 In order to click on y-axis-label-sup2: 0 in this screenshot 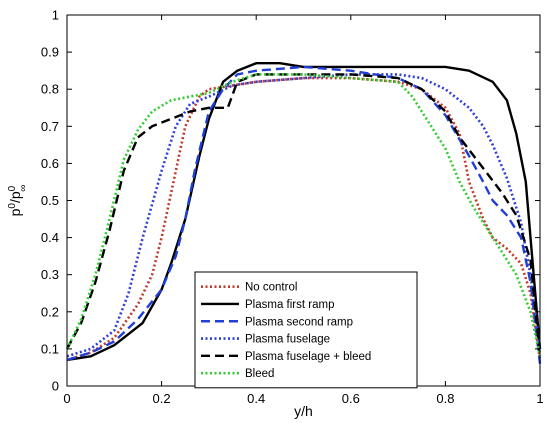, I will do `click(12, 188)`.